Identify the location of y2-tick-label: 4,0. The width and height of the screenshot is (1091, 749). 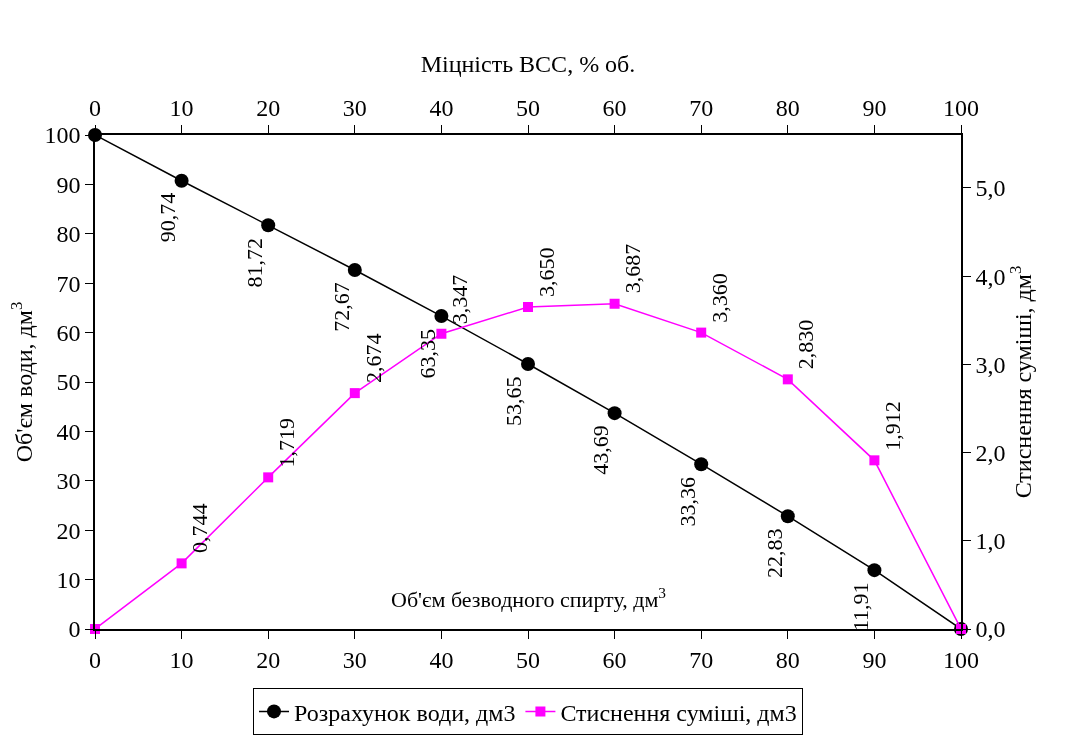
(990, 276).